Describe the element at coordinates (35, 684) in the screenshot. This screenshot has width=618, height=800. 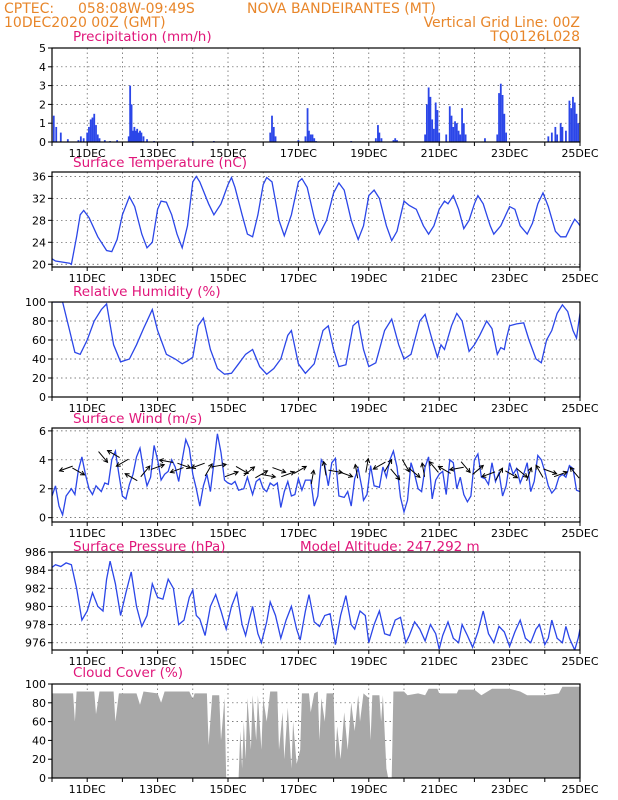
I see `cloud-ytick-label: 100` at that location.